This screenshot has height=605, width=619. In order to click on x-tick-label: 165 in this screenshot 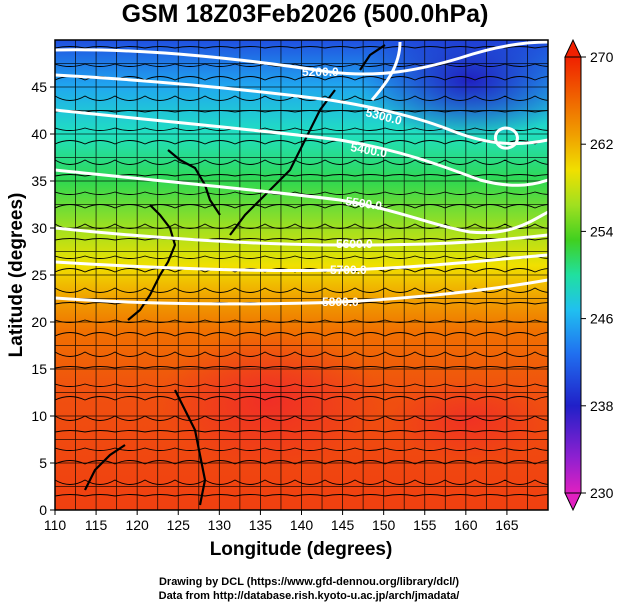, I will do `click(507, 525)`.